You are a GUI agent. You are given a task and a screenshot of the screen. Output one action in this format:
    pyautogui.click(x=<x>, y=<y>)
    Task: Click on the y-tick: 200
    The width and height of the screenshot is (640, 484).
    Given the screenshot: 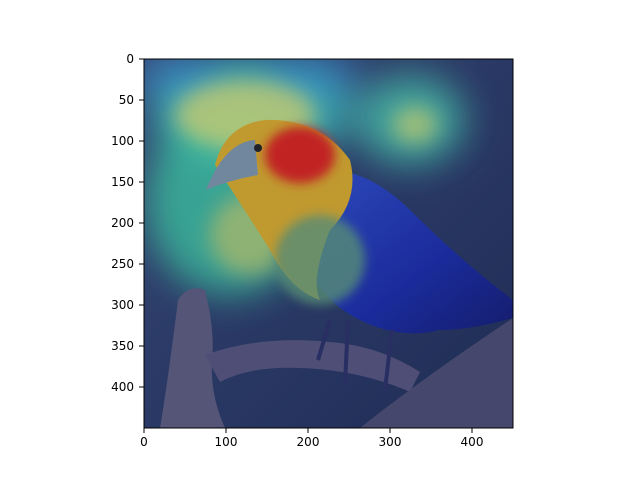 What is the action you would take?
    pyautogui.click(x=127, y=223)
    